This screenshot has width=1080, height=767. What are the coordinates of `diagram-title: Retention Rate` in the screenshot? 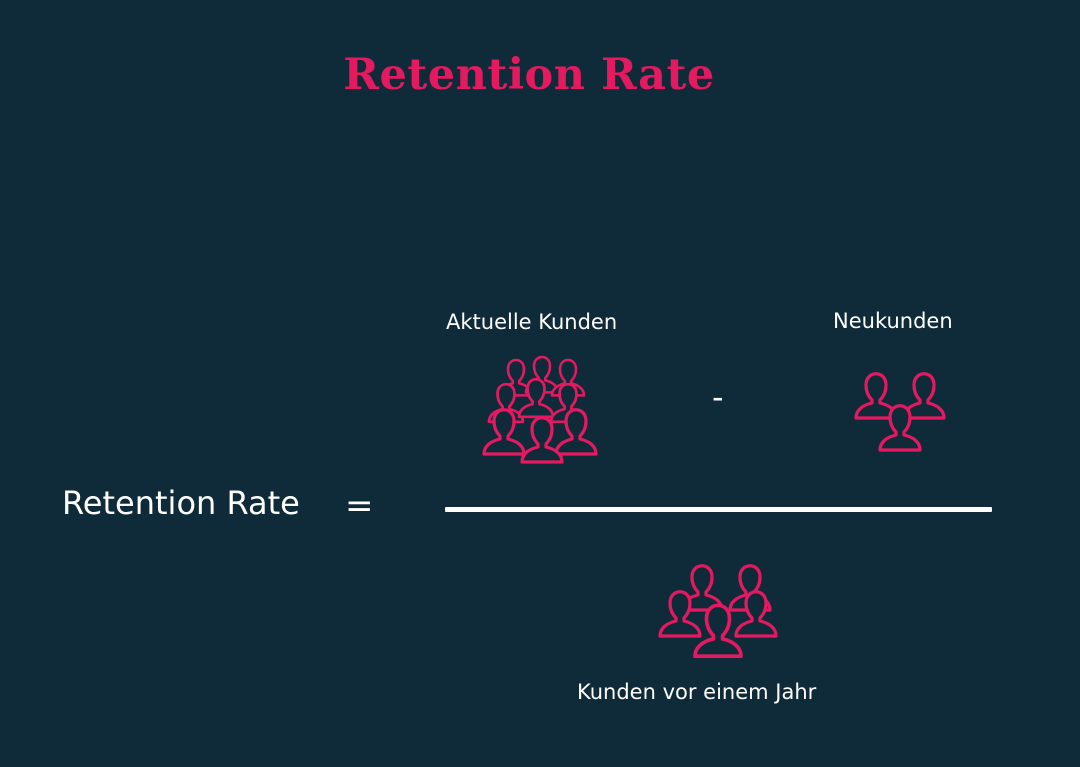 It's located at (529, 75).